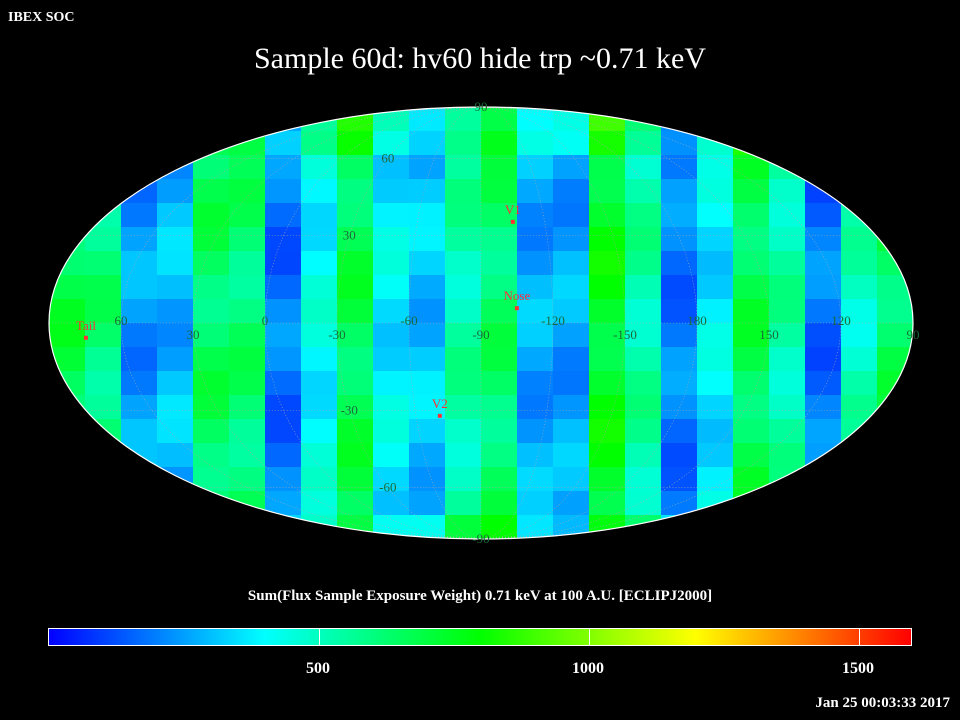 Image resolution: width=960 pixels, height=720 pixels. I want to click on latitude-label: 90, so click(481, 106).